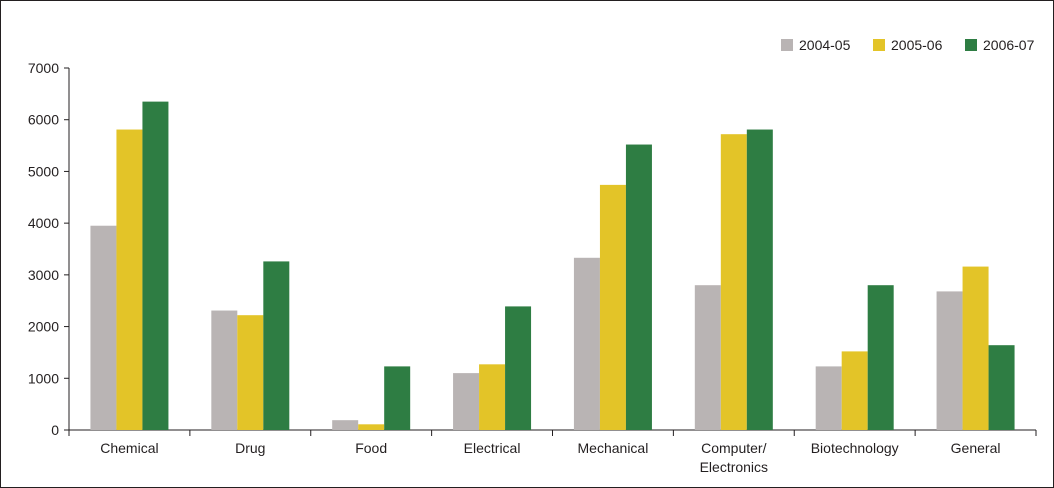 The height and width of the screenshot is (488, 1054). I want to click on y-tick-label: 6000, so click(43, 120).